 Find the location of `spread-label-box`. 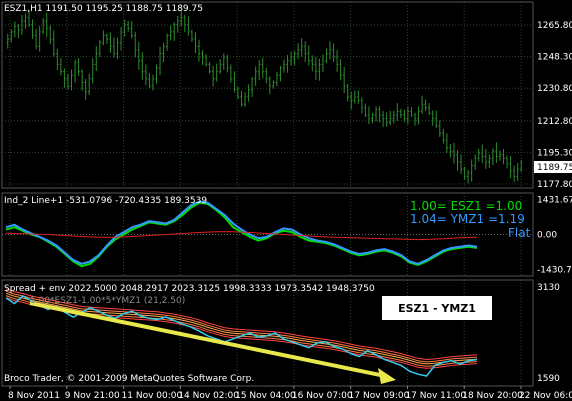

spread-label-box is located at coordinates (437, 308).